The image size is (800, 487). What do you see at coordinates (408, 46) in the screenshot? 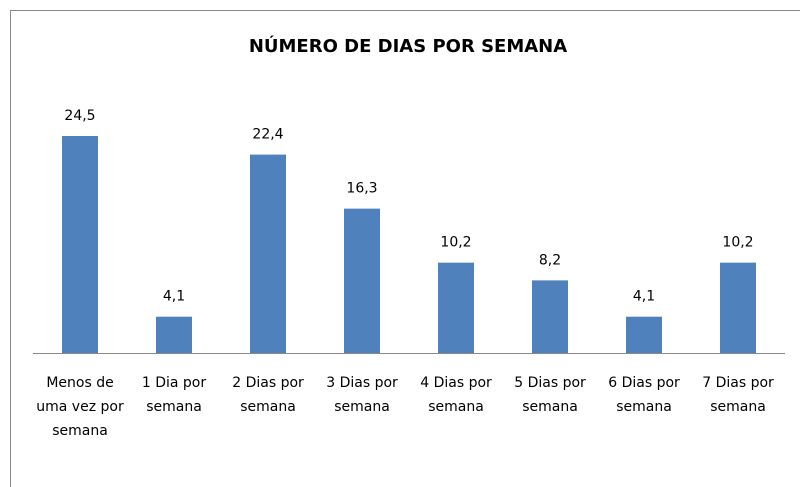
I see `chart-title: NÚMERO DE DIAS POR SEMANA` at bounding box center [408, 46].